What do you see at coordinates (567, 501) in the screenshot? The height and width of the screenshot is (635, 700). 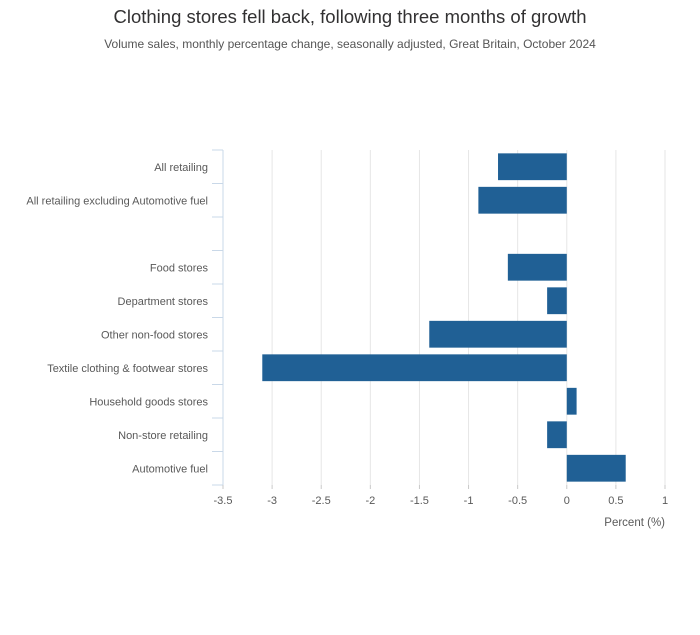 I see `x-tick-label: 0` at bounding box center [567, 501].